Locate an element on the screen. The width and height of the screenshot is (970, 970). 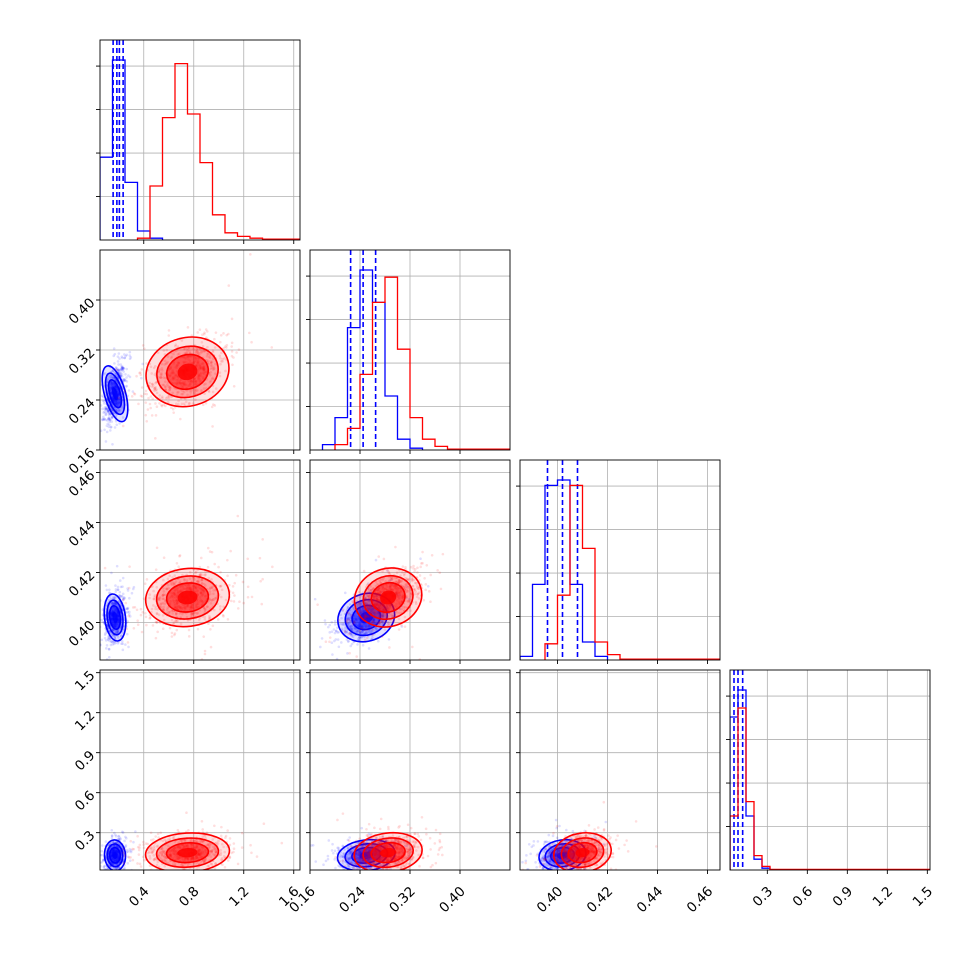
histogram-blue is located at coordinates (564, 569).